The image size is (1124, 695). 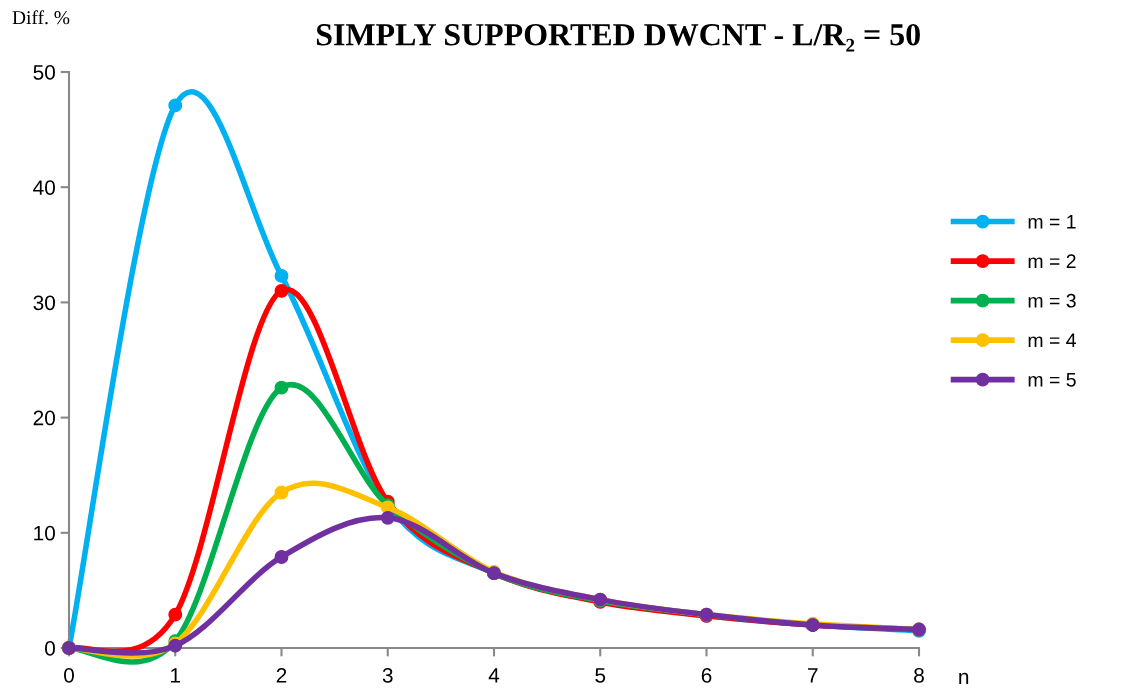 What do you see at coordinates (44, 303) in the screenshot?
I see `y-tick-label: 30` at bounding box center [44, 303].